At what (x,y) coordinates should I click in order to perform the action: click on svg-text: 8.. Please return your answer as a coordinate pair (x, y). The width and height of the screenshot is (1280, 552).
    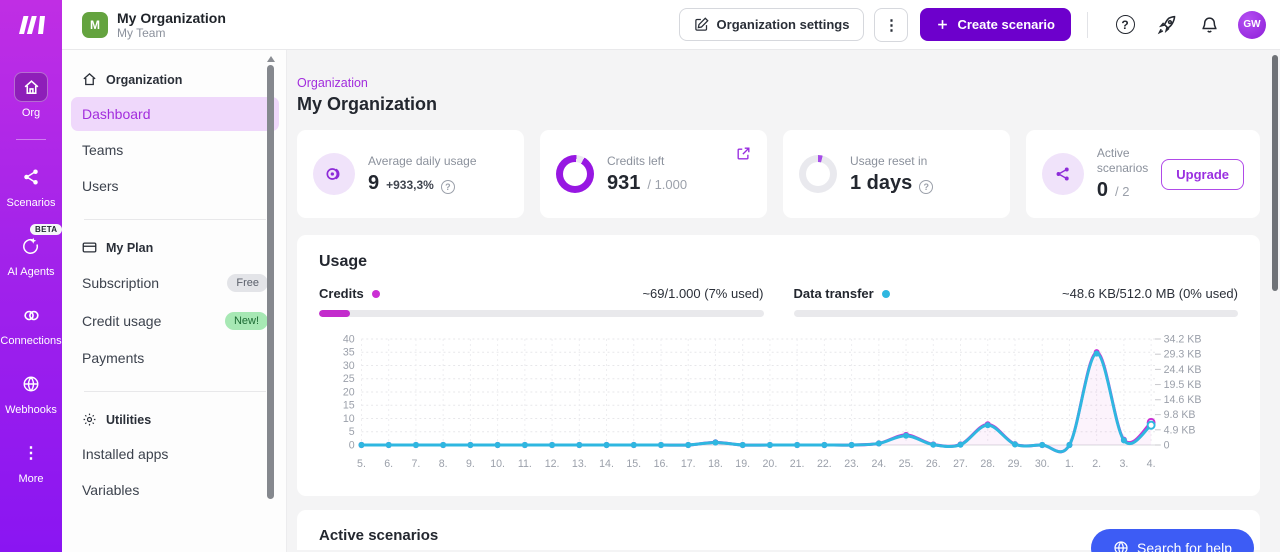
    Looking at the image, I should click on (443, 464).